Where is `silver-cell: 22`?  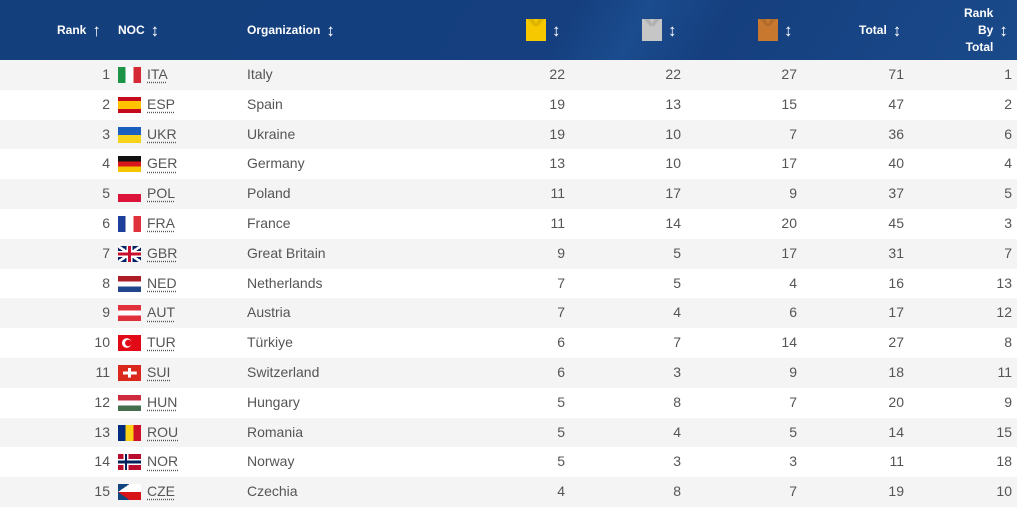 silver-cell: 22 is located at coordinates (673, 74).